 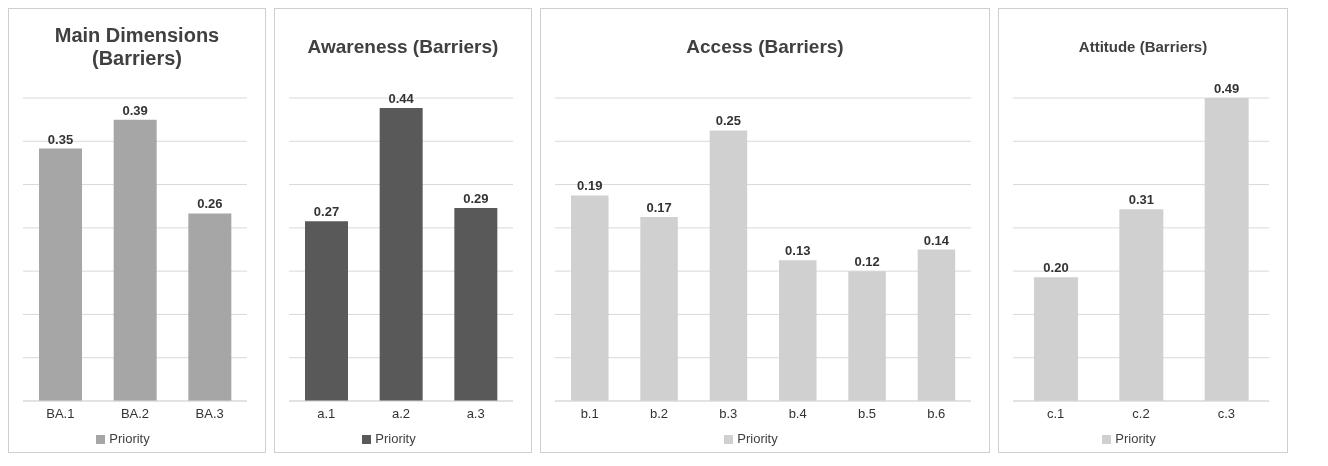 I want to click on data-label: 0.49, so click(x=1227, y=88).